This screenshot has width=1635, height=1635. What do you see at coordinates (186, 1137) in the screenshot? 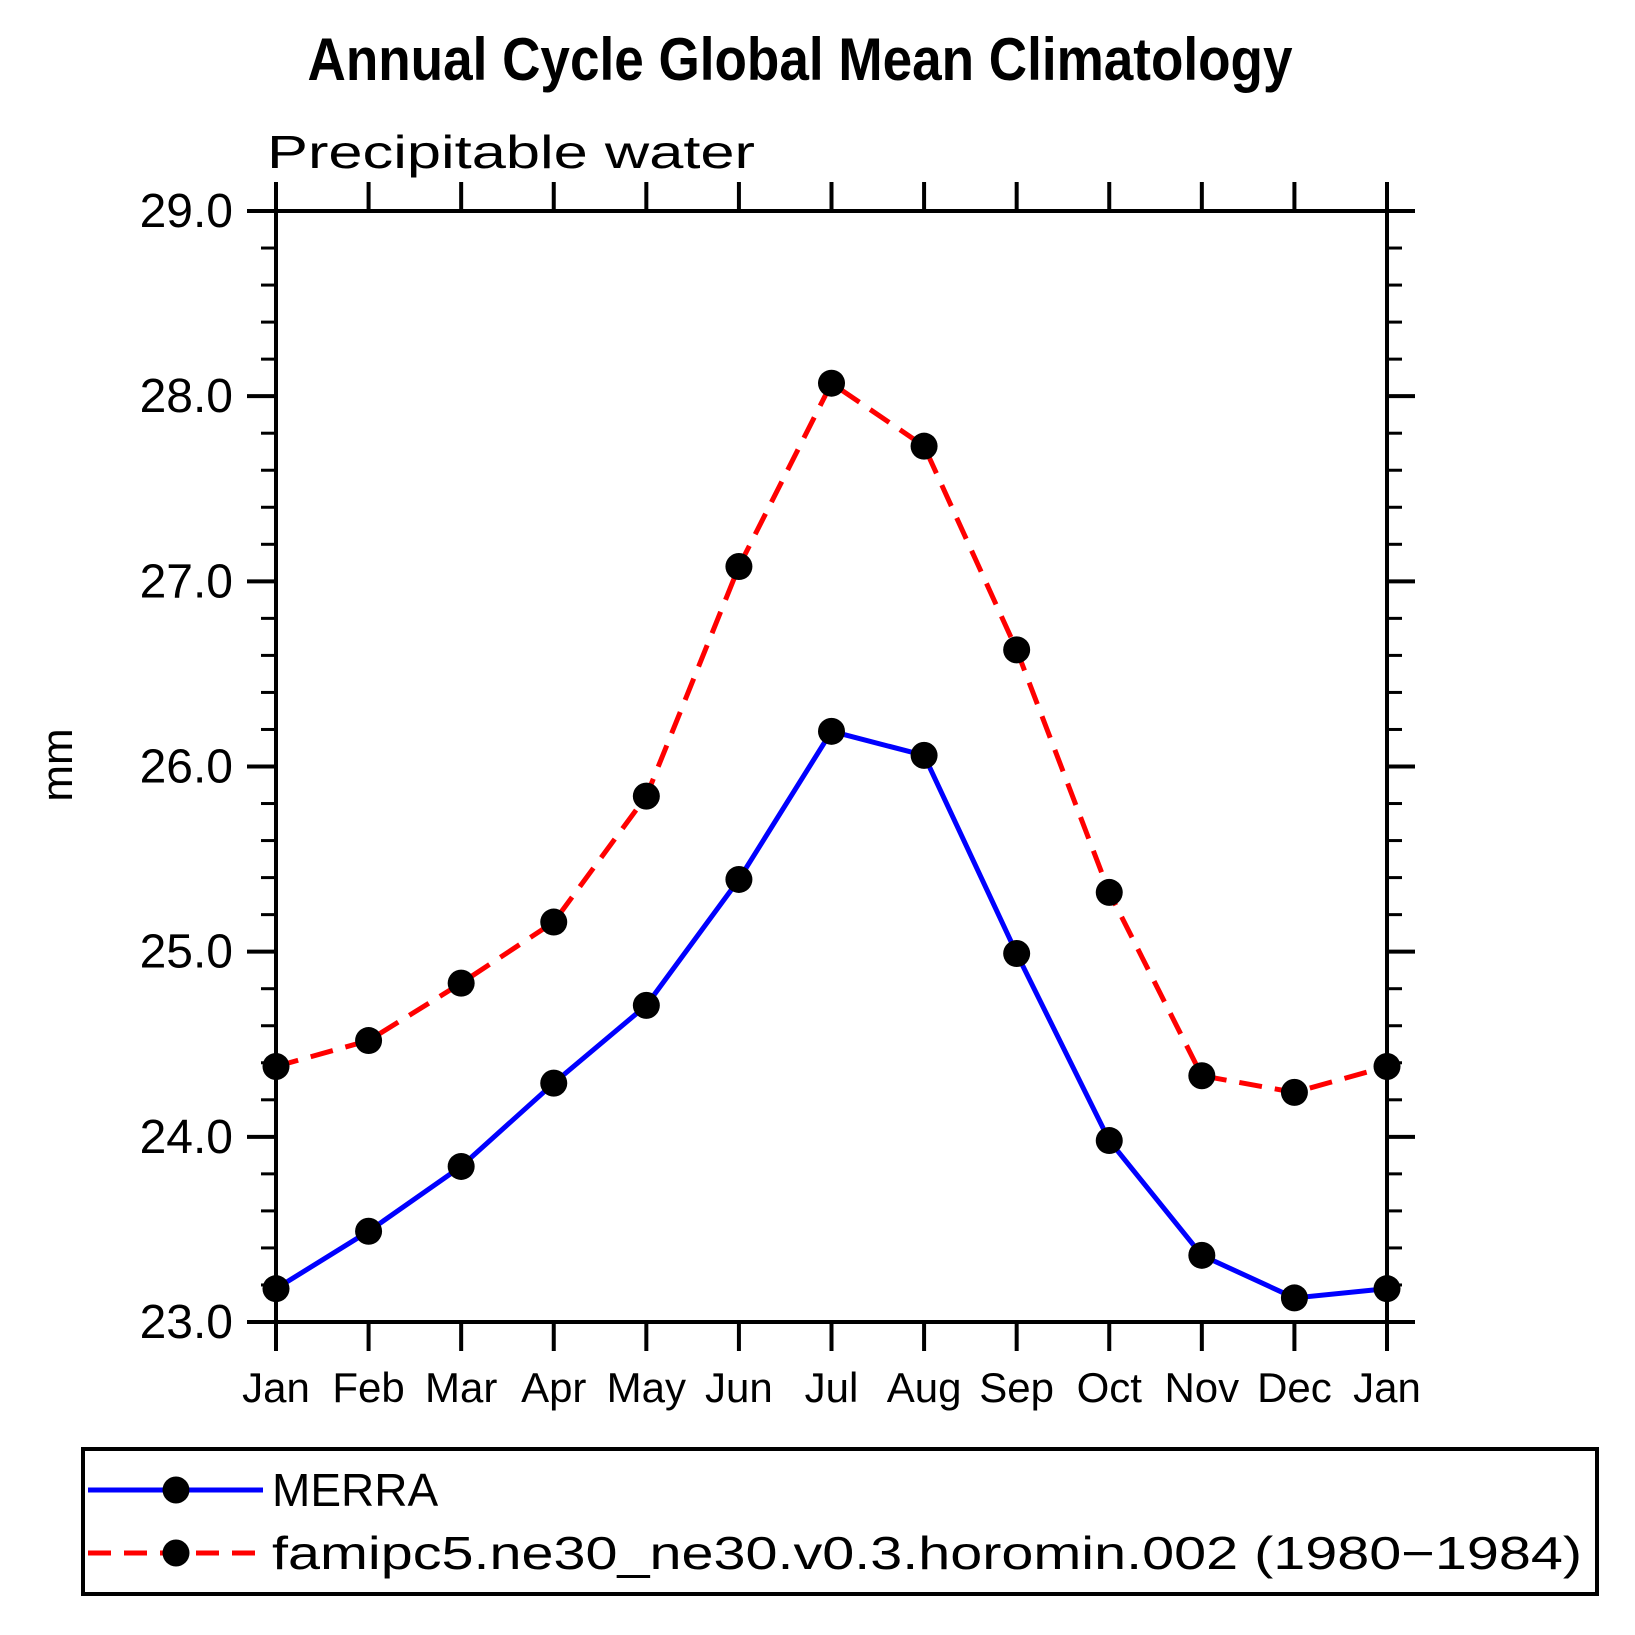
I see `y-tick-label: 24.0` at bounding box center [186, 1137].